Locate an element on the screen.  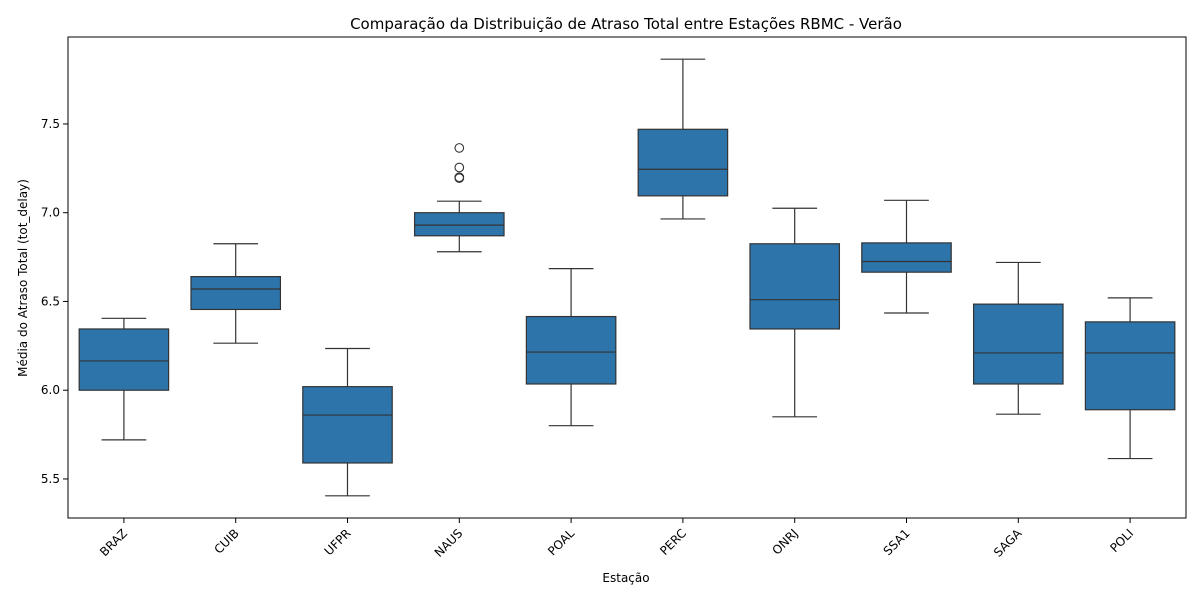
box-perc is located at coordinates (683, 139).